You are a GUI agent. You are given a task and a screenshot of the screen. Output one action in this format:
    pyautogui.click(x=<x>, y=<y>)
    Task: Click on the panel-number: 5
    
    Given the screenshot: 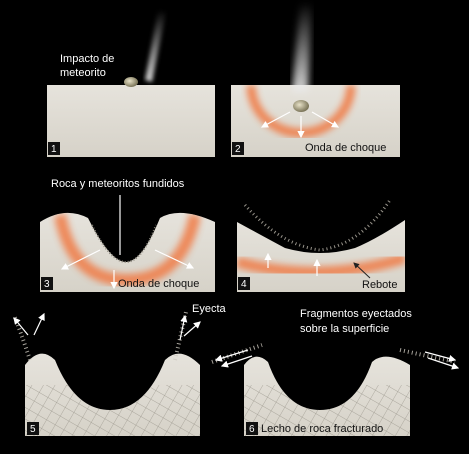 What is the action you would take?
    pyautogui.click(x=33, y=429)
    